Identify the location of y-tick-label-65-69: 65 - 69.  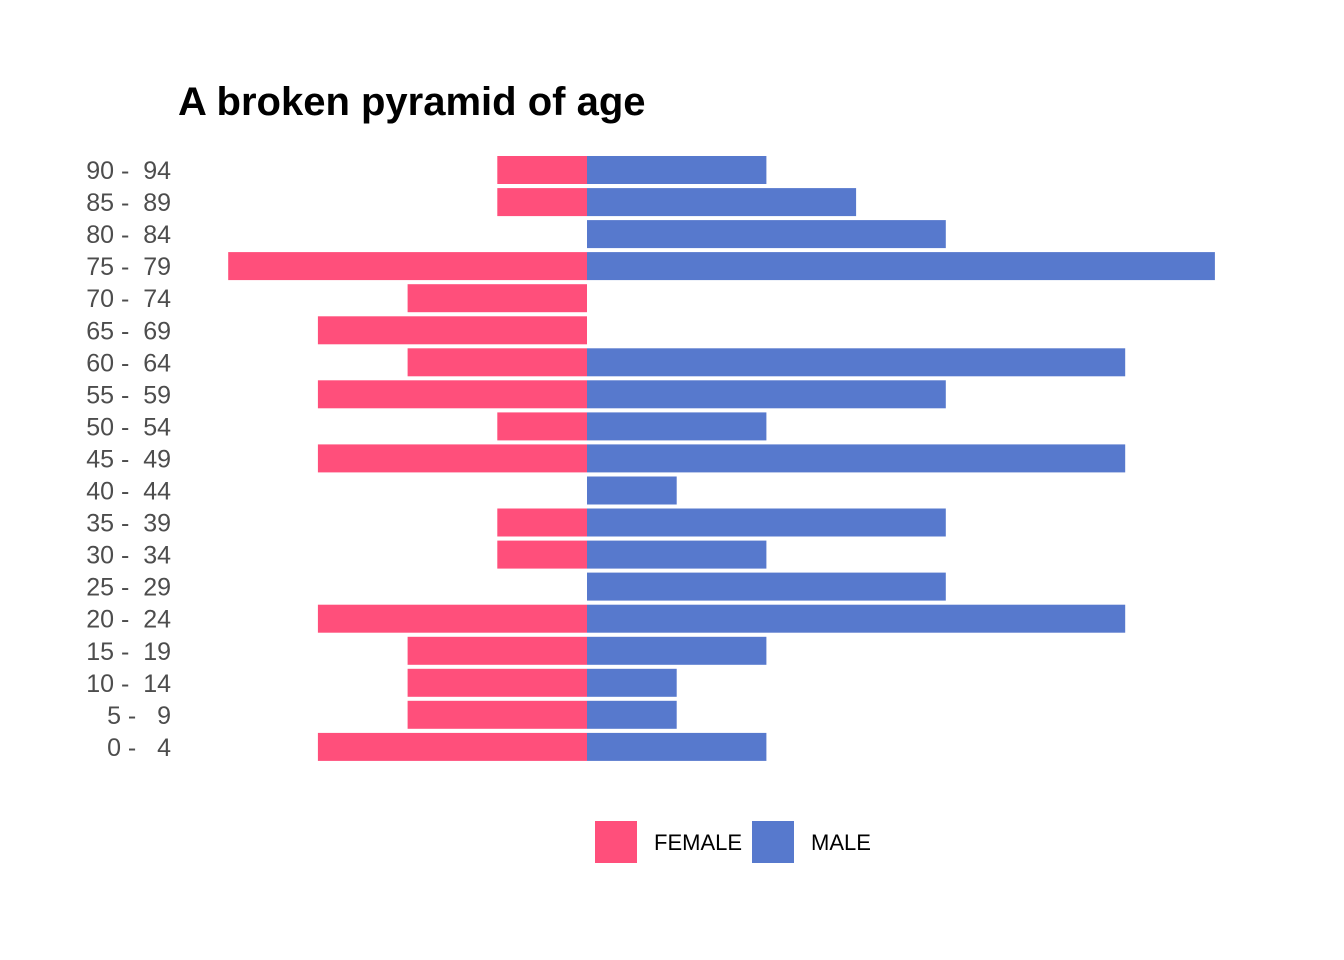
(128, 331).